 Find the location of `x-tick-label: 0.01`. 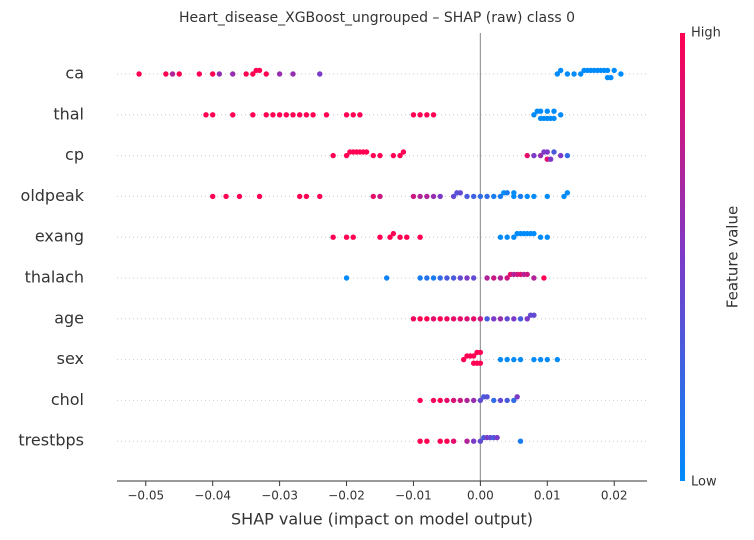

x-tick-label: 0.01 is located at coordinates (547, 496).